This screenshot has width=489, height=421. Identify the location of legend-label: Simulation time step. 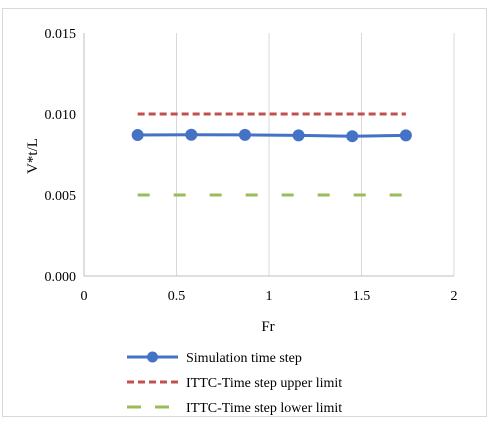
(244, 358).